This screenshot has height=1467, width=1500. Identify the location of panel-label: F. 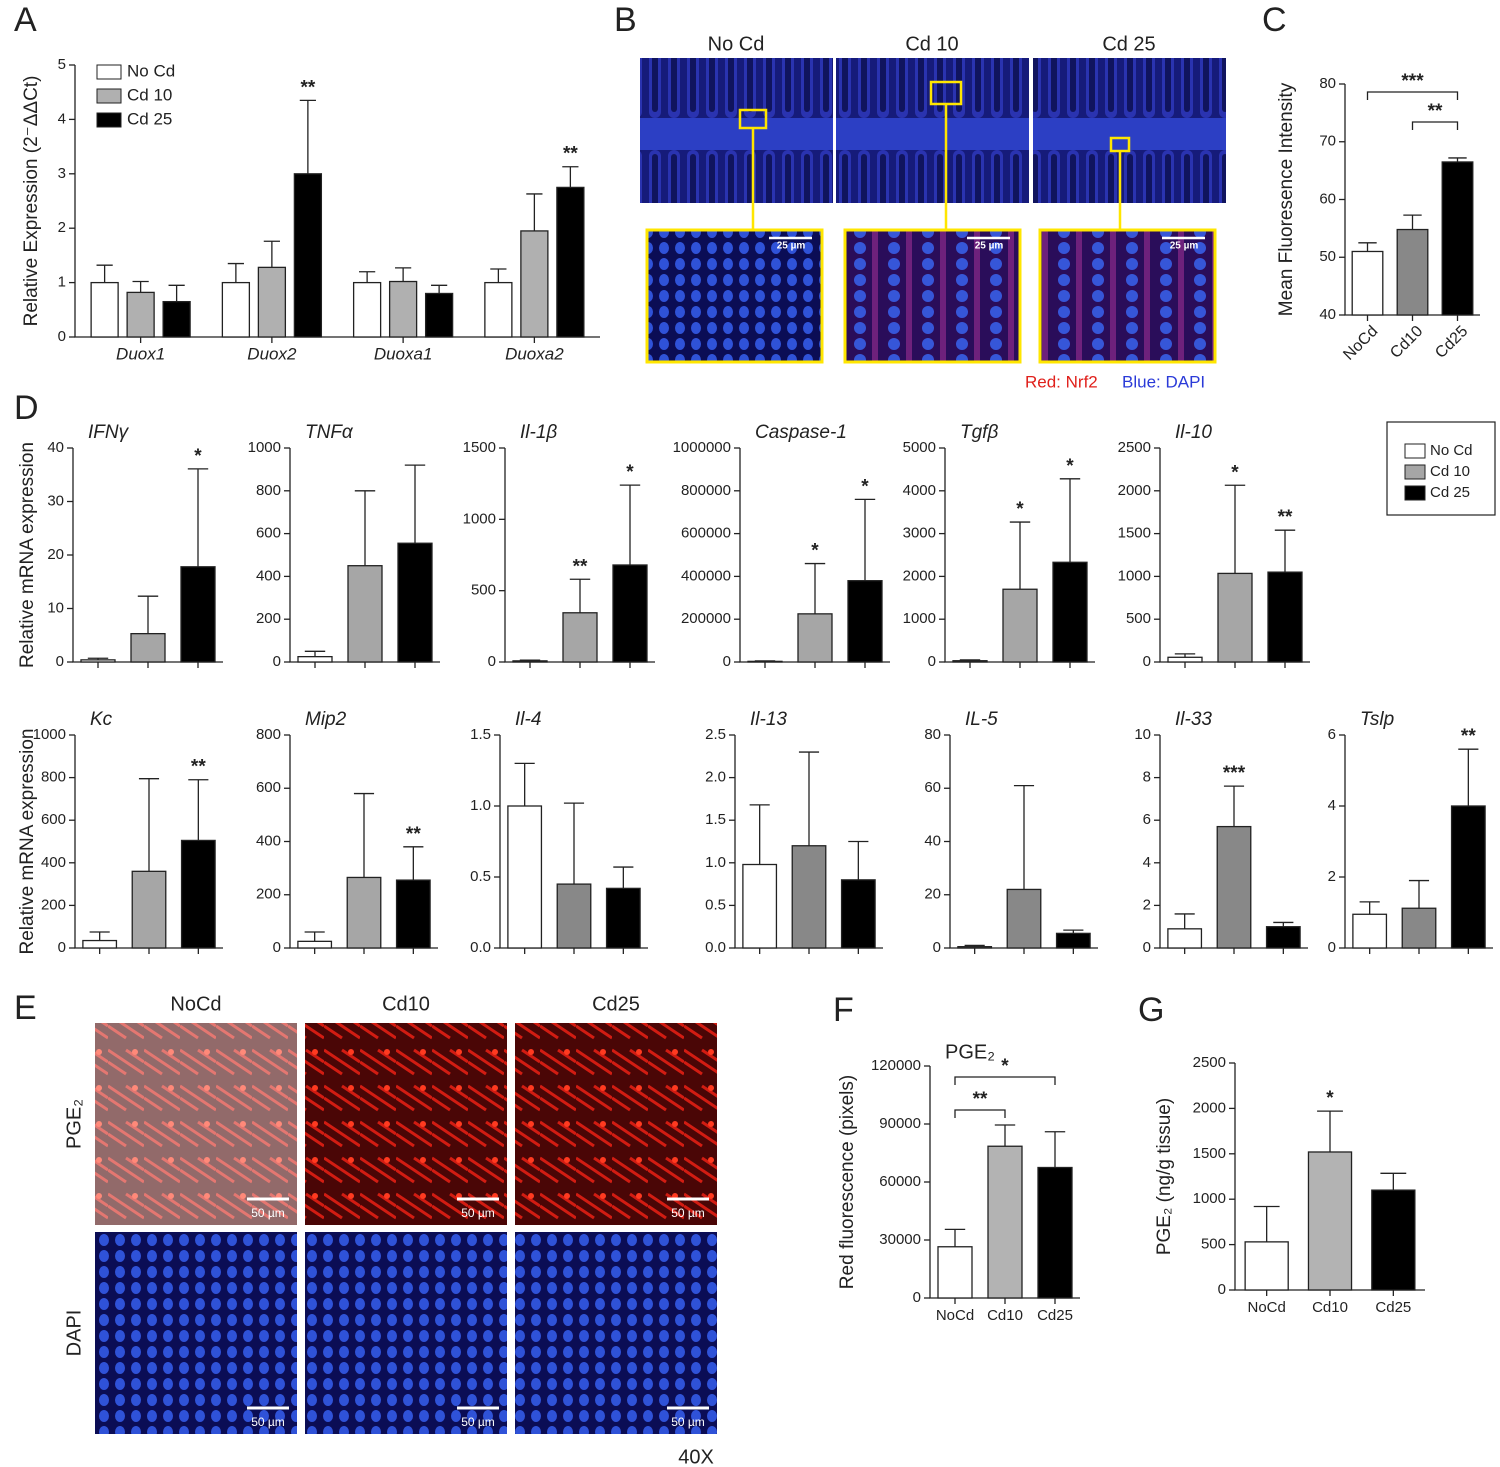
(843, 1010).